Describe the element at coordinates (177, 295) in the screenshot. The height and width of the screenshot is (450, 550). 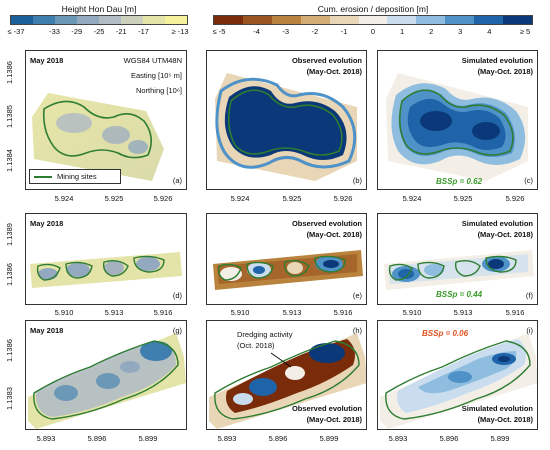
I see `panel-d-letter: (d)` at that location.